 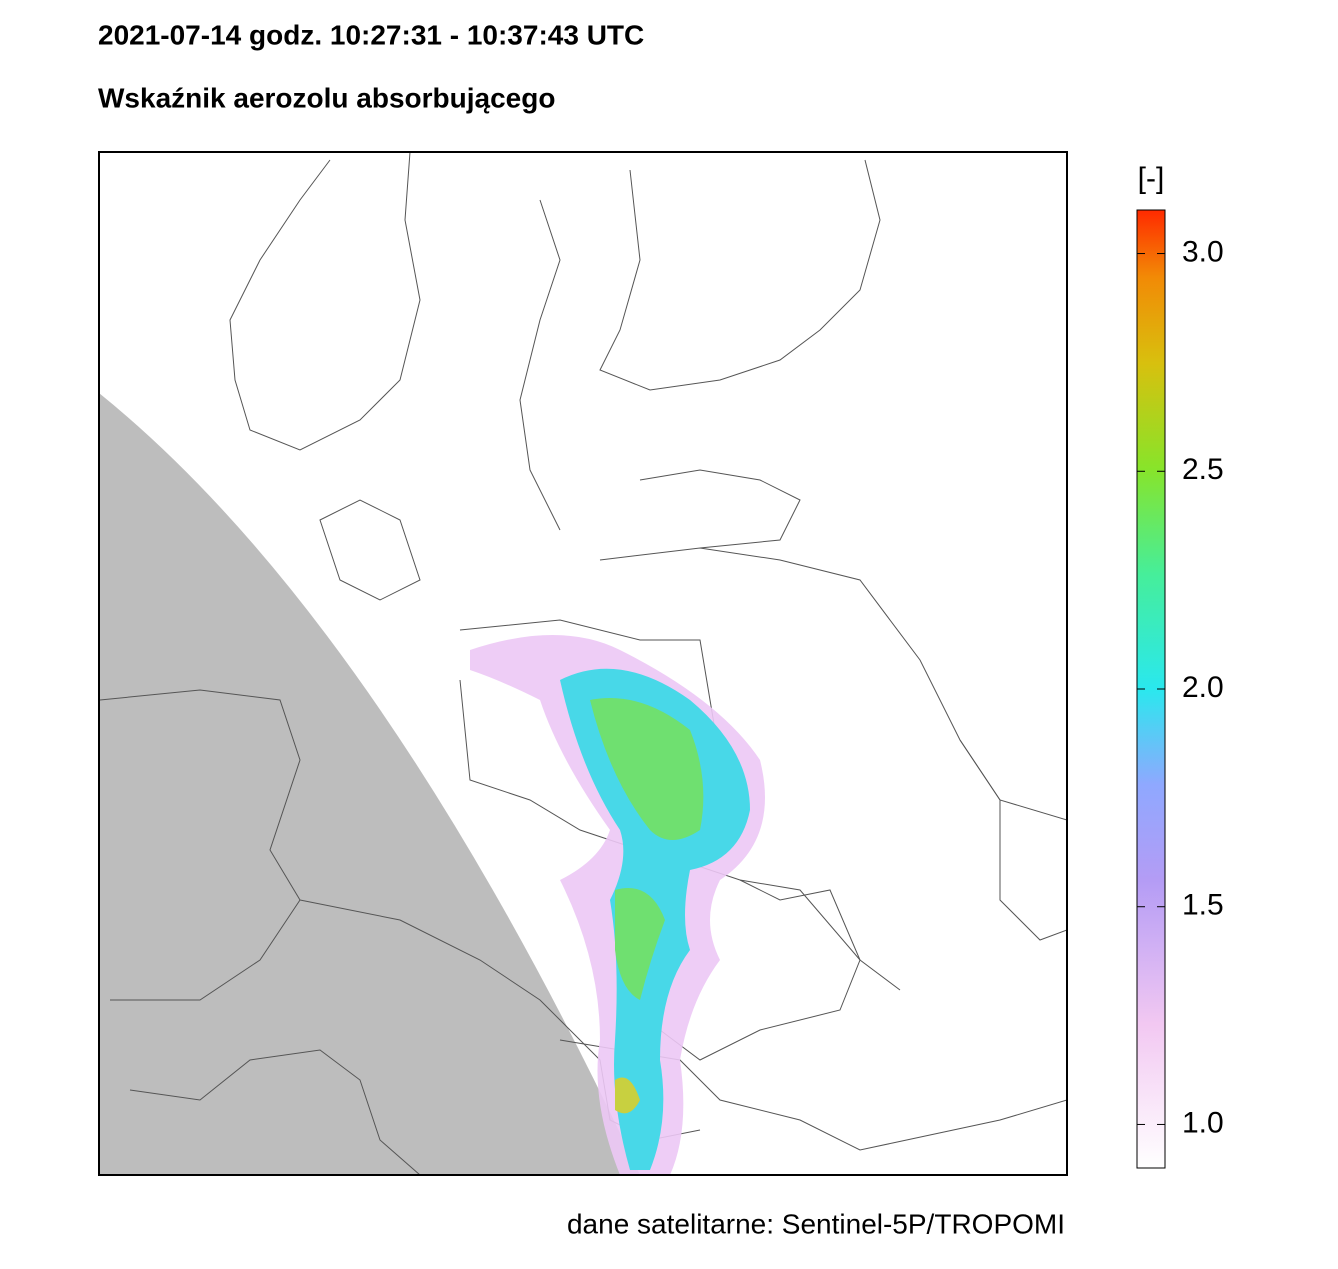 I want to click on aerosol-plume, so click(x=617, y=905).